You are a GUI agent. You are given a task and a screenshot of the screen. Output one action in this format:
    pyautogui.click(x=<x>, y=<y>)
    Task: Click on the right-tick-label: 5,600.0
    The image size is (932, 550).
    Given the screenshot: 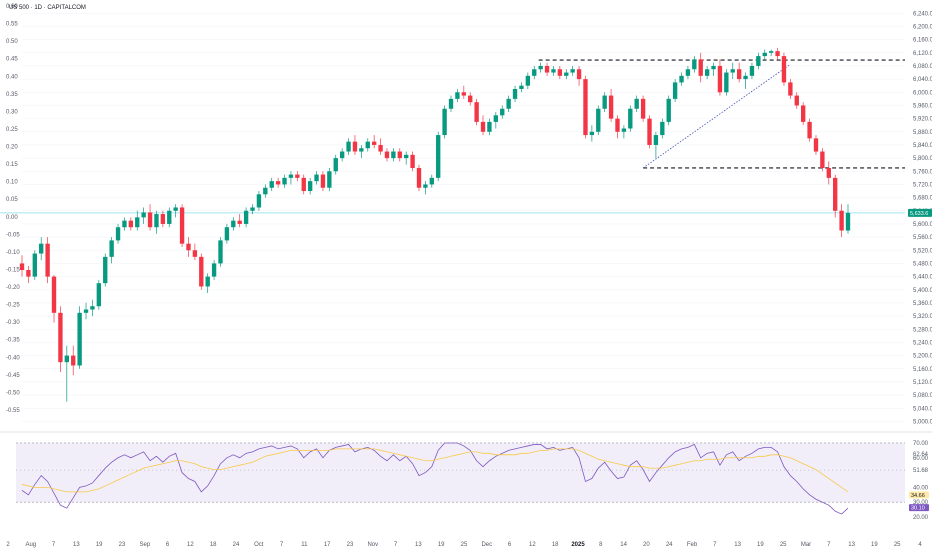 What is the action you would take?
    pyautogui.click(x=922, y=225)
    